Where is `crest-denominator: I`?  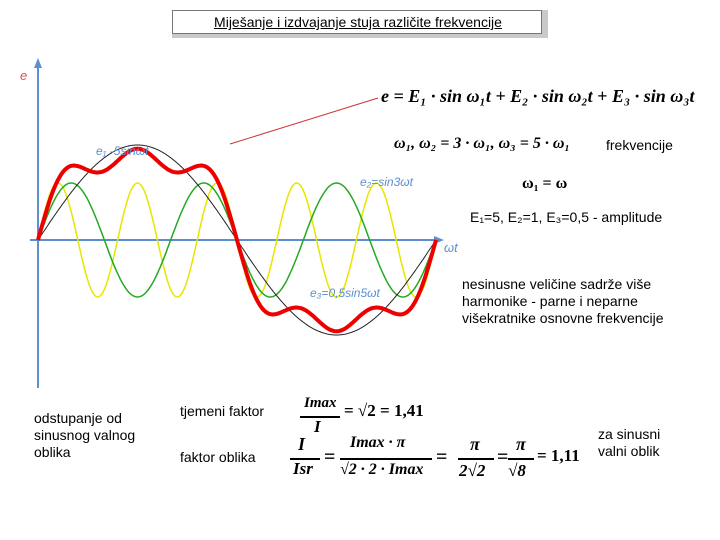
crest-denominator: I is located at coordinates (317, 426).